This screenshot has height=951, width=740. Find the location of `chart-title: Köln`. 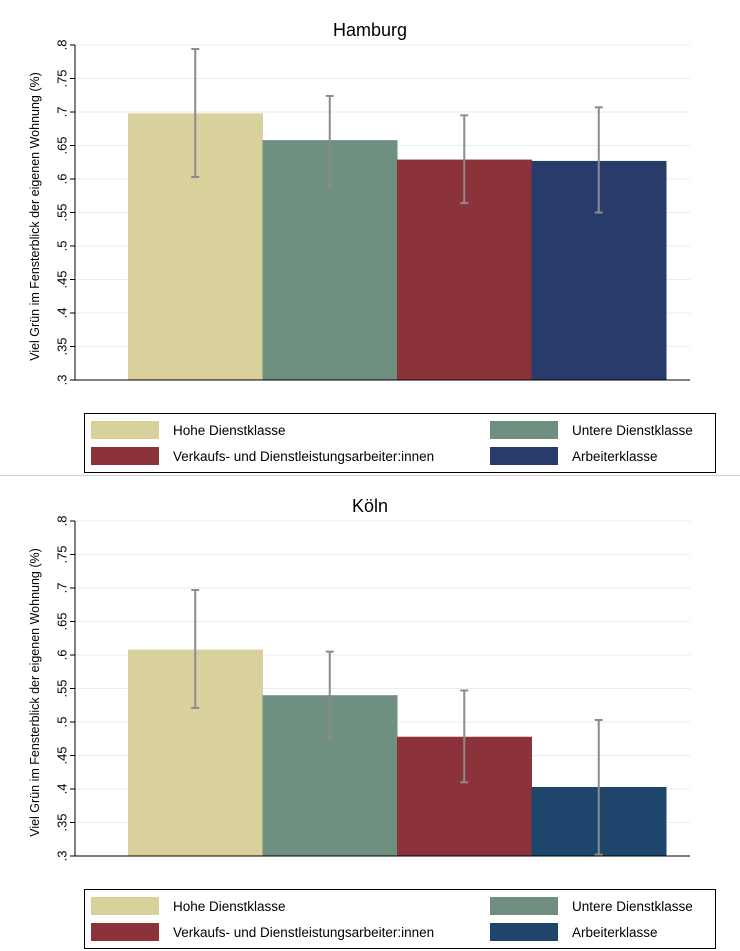

chart-title: Köln is located at coordinates (370, 506).